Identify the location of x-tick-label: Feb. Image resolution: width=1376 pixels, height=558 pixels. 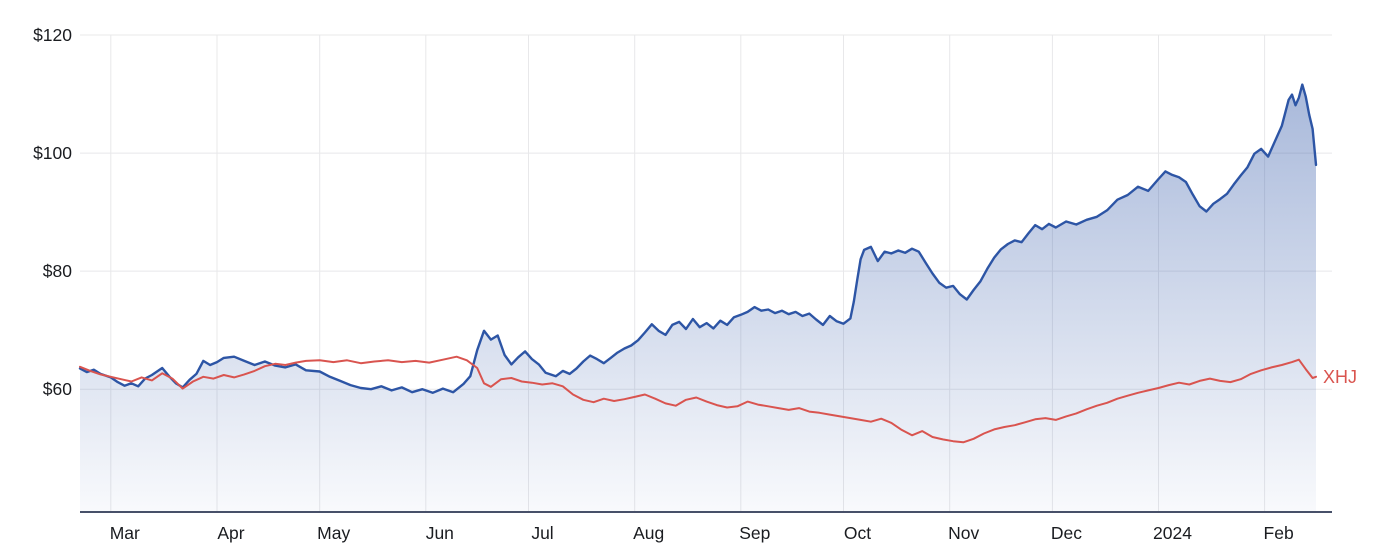
(1279, 533).